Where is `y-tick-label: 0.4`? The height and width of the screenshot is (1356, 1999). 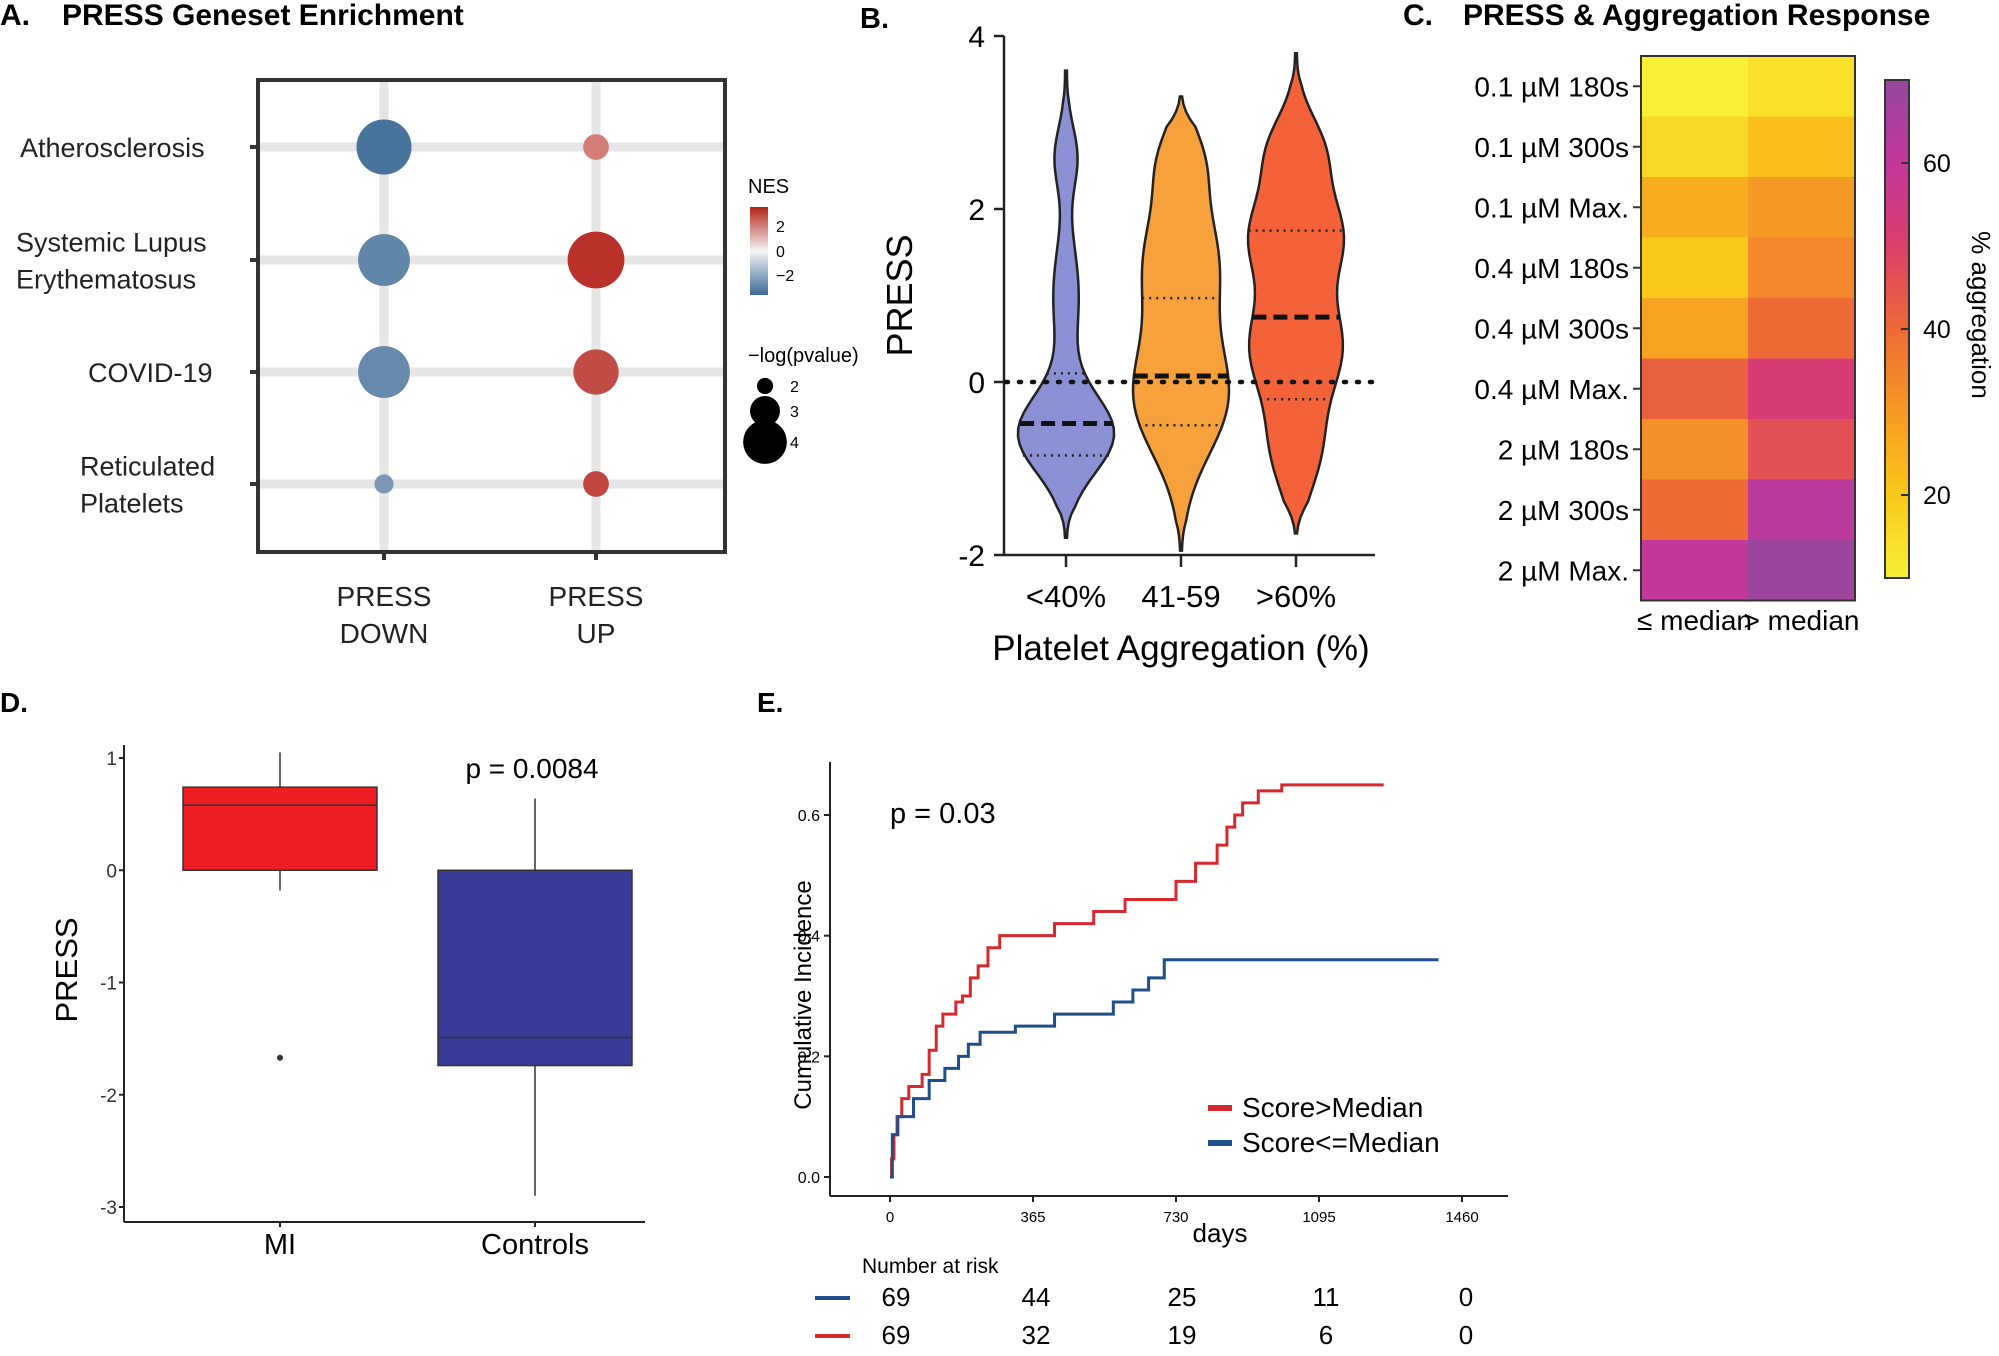
y-tick-label: 0.4 is located at coordinates (809, 937).